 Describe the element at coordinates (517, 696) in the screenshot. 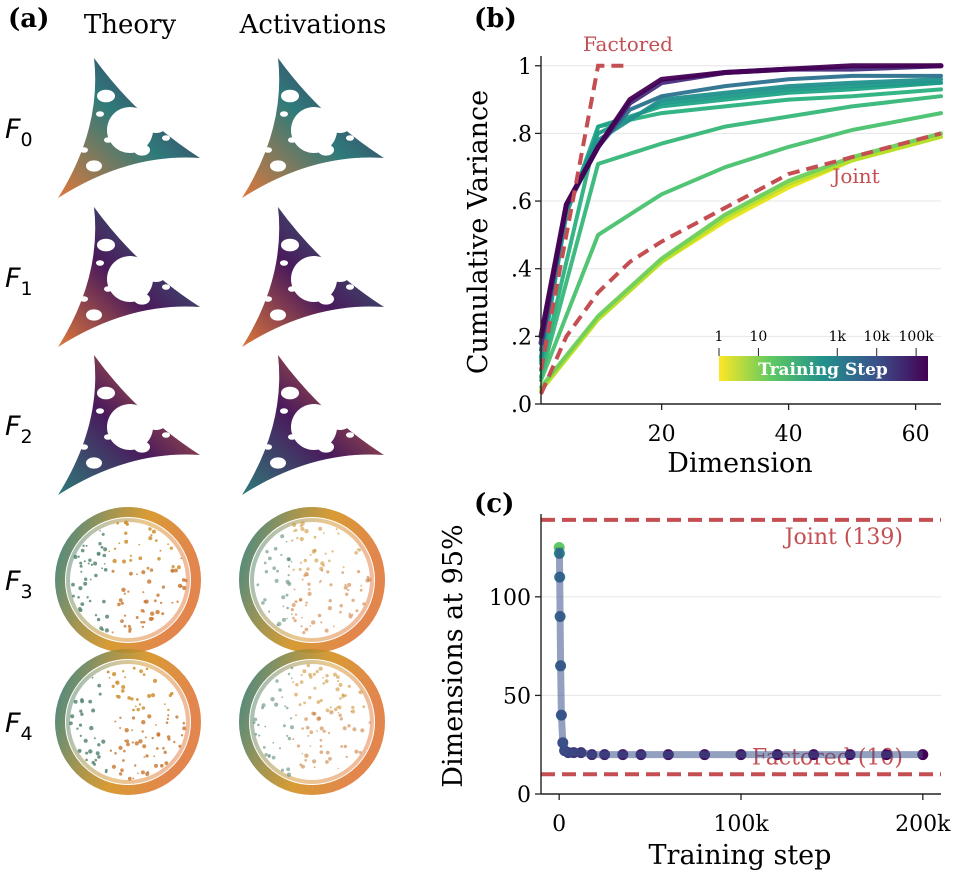

I see `y-tick-label: 50` at that location.